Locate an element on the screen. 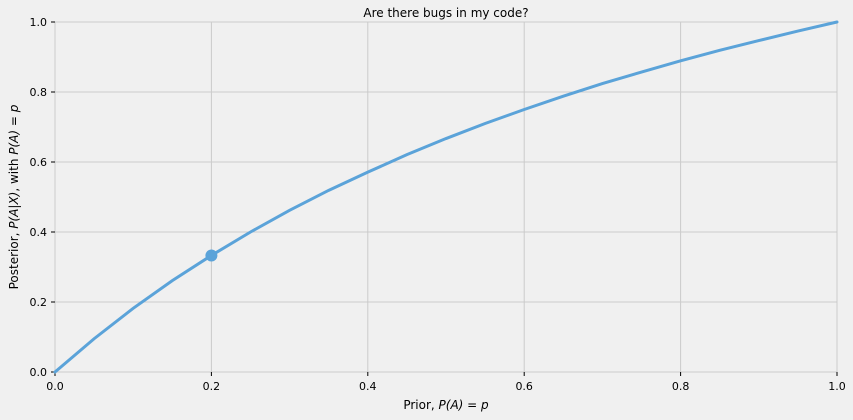  y-tick-label-0: 0.0 is located at coordinates (39, 372).